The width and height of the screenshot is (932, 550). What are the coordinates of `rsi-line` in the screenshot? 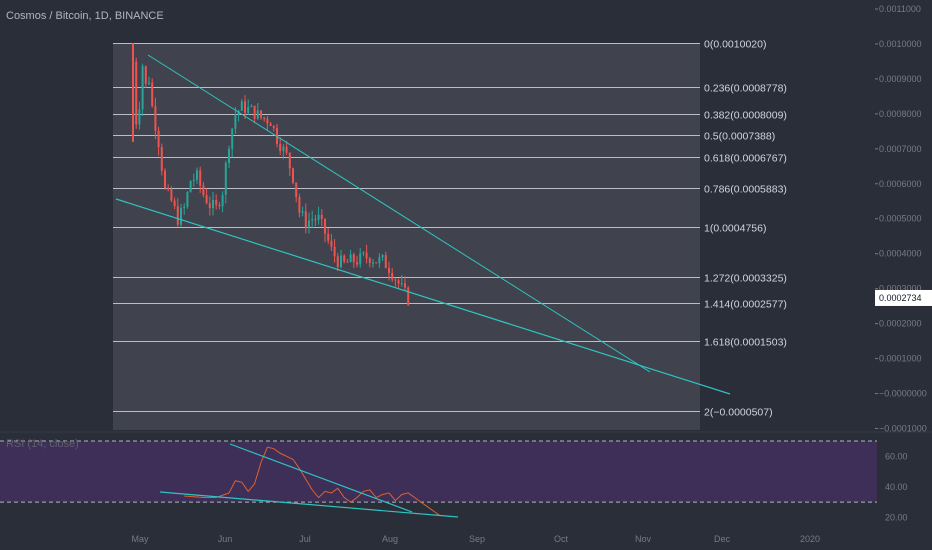 It's located at (312, 481).